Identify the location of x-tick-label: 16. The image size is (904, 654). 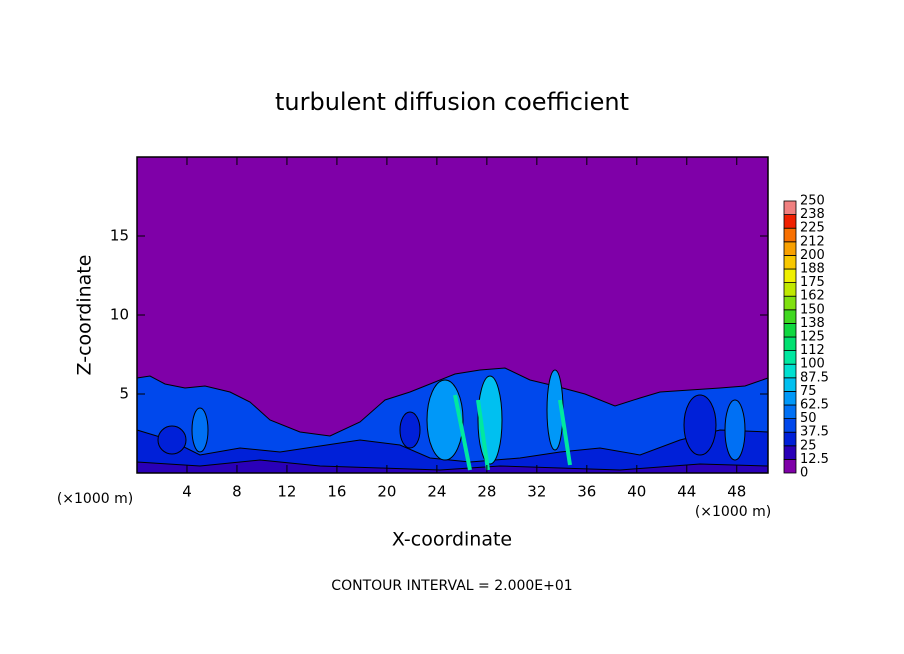
(336, 492).